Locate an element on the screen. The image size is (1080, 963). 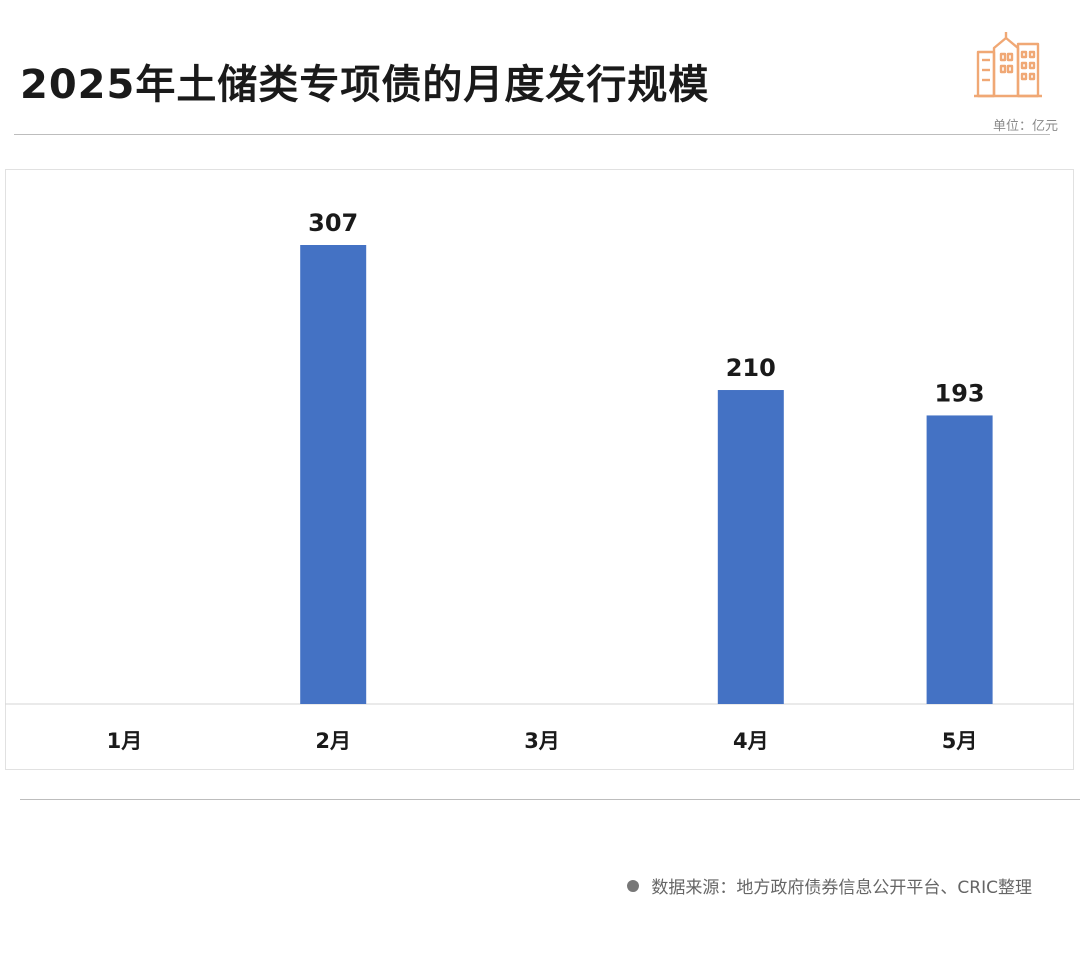
x-tick-label: 4月 is located at coordinates (751, 741).